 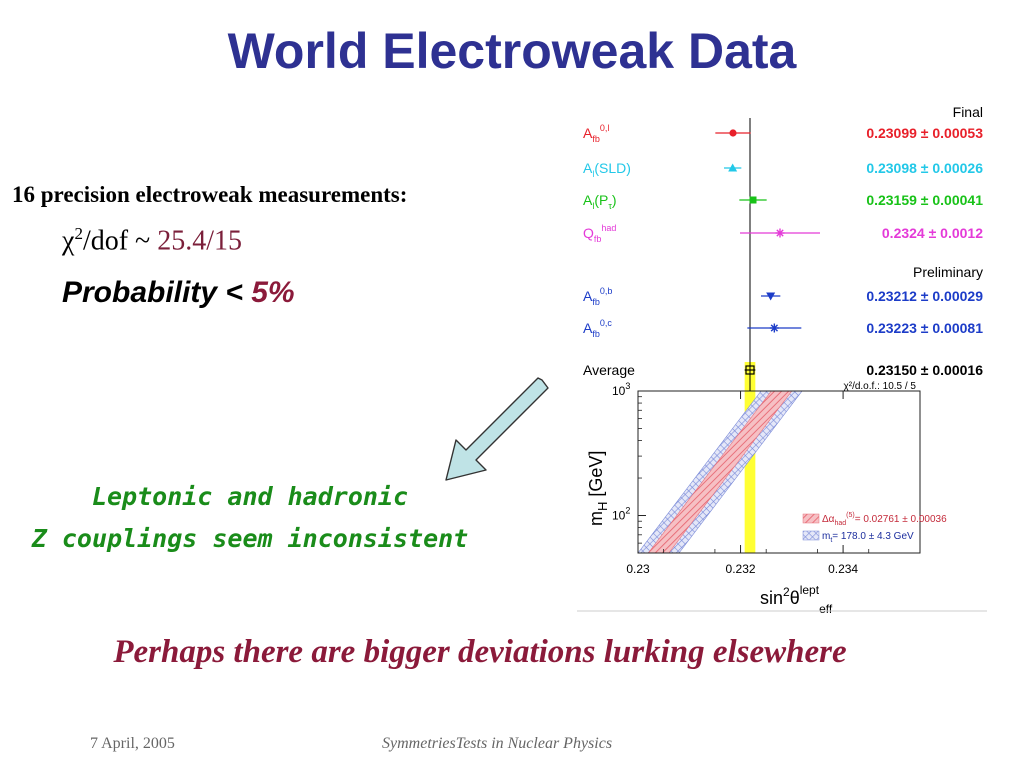 I want to click on measurement-value: 0.23223 ± 0.00081, so click(x=924, y=328).